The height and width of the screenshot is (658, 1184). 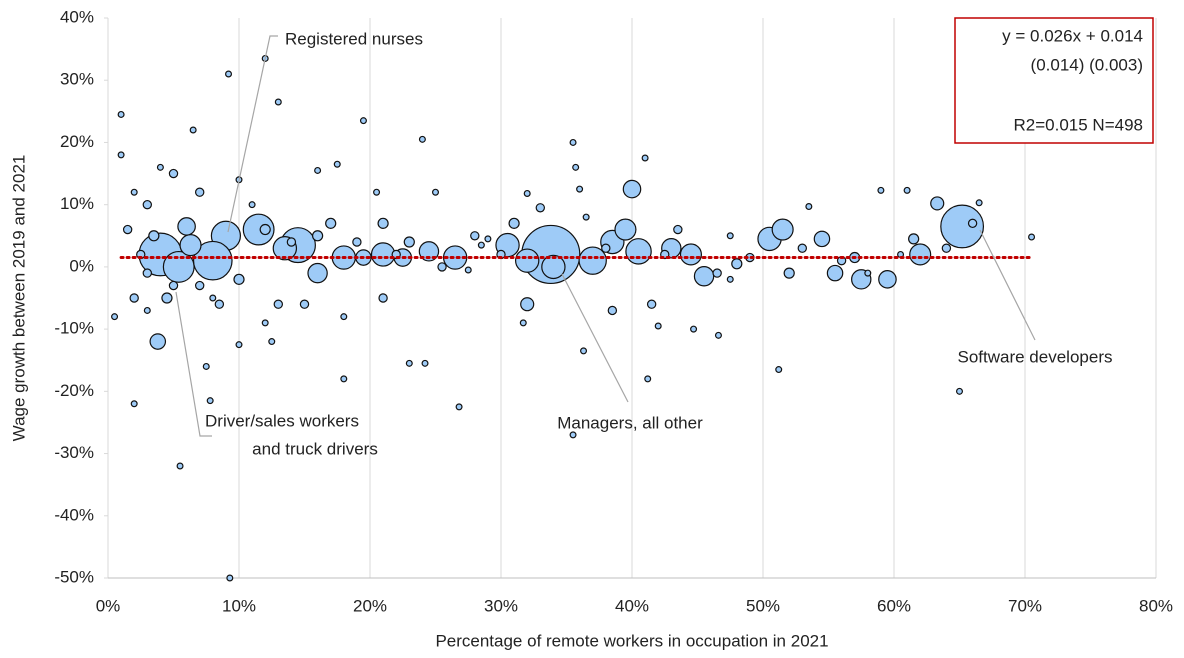 What do you see at coordinates (108, 605) in the screenshot?
I see `x-tick-label: 0%` at bounding box center [108, 605].